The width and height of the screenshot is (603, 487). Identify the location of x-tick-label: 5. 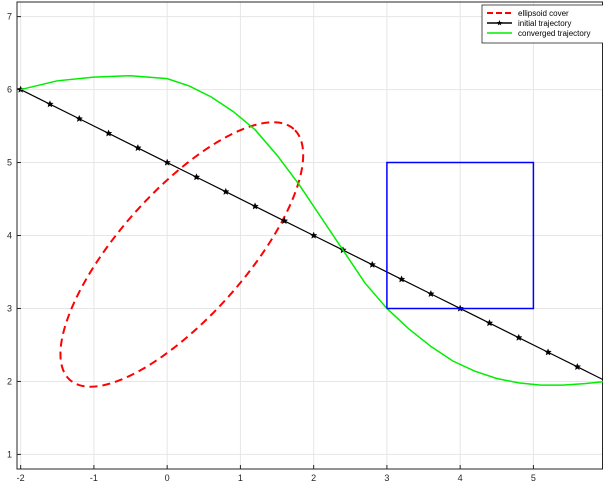
(533, 478).